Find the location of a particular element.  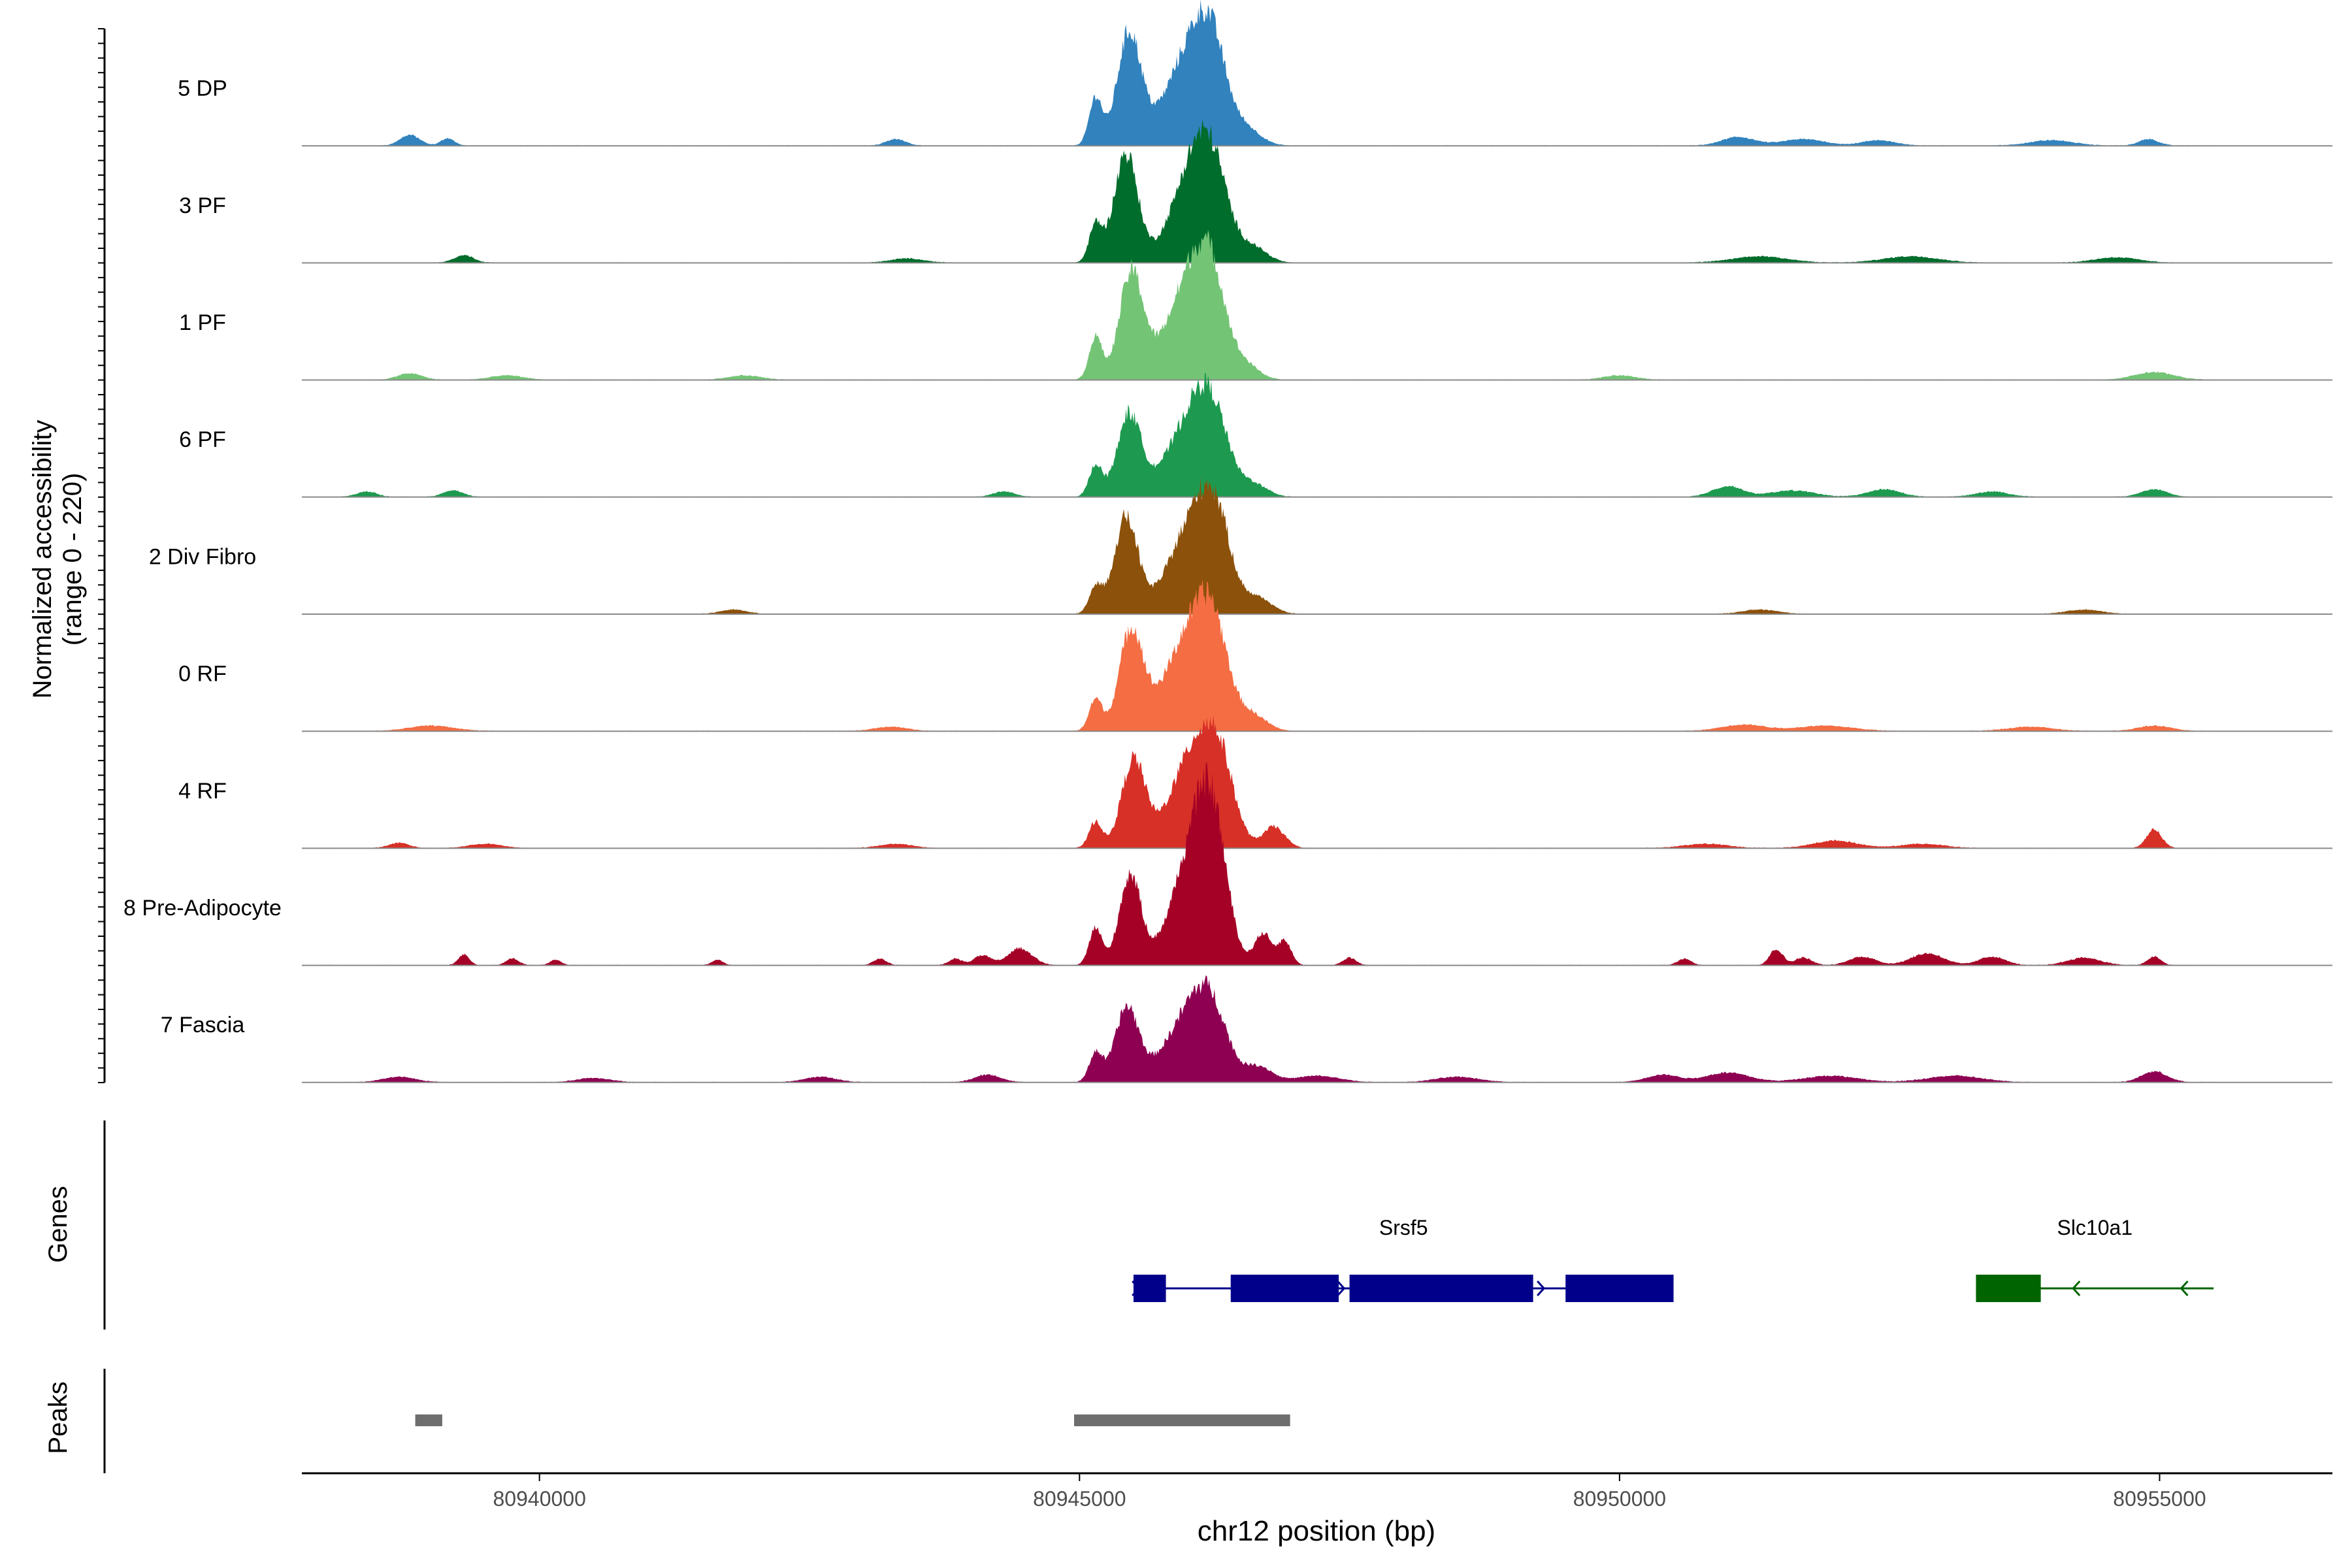

track-label: 7 Fascia is located at coordinates (203, 1025).